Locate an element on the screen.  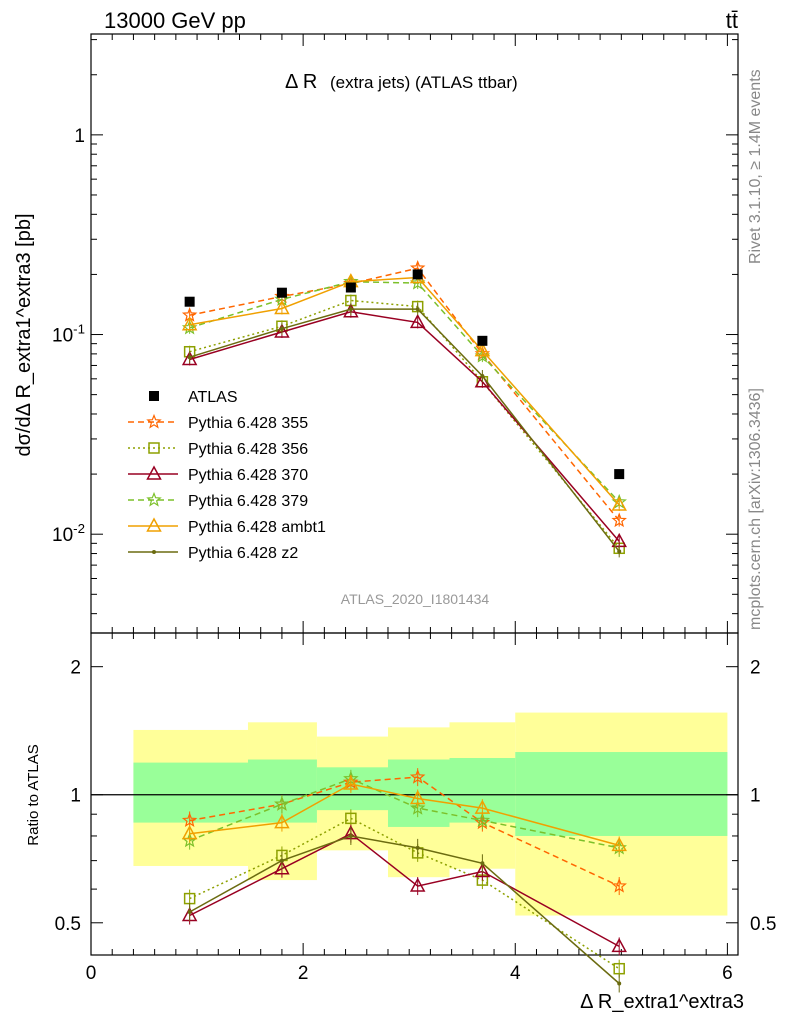
rivet-version-label: Rivet 3.1.10, ≥ 1.4M events is located at coordinates (755, 166).